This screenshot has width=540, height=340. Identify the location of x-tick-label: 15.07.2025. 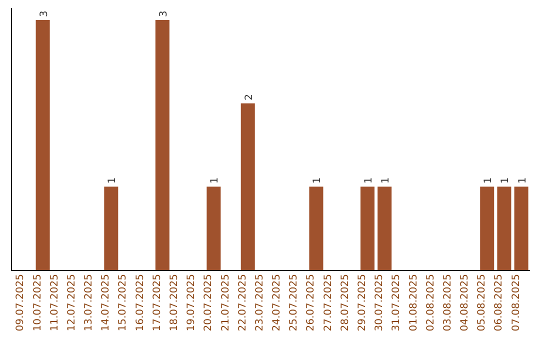
(123, 303).